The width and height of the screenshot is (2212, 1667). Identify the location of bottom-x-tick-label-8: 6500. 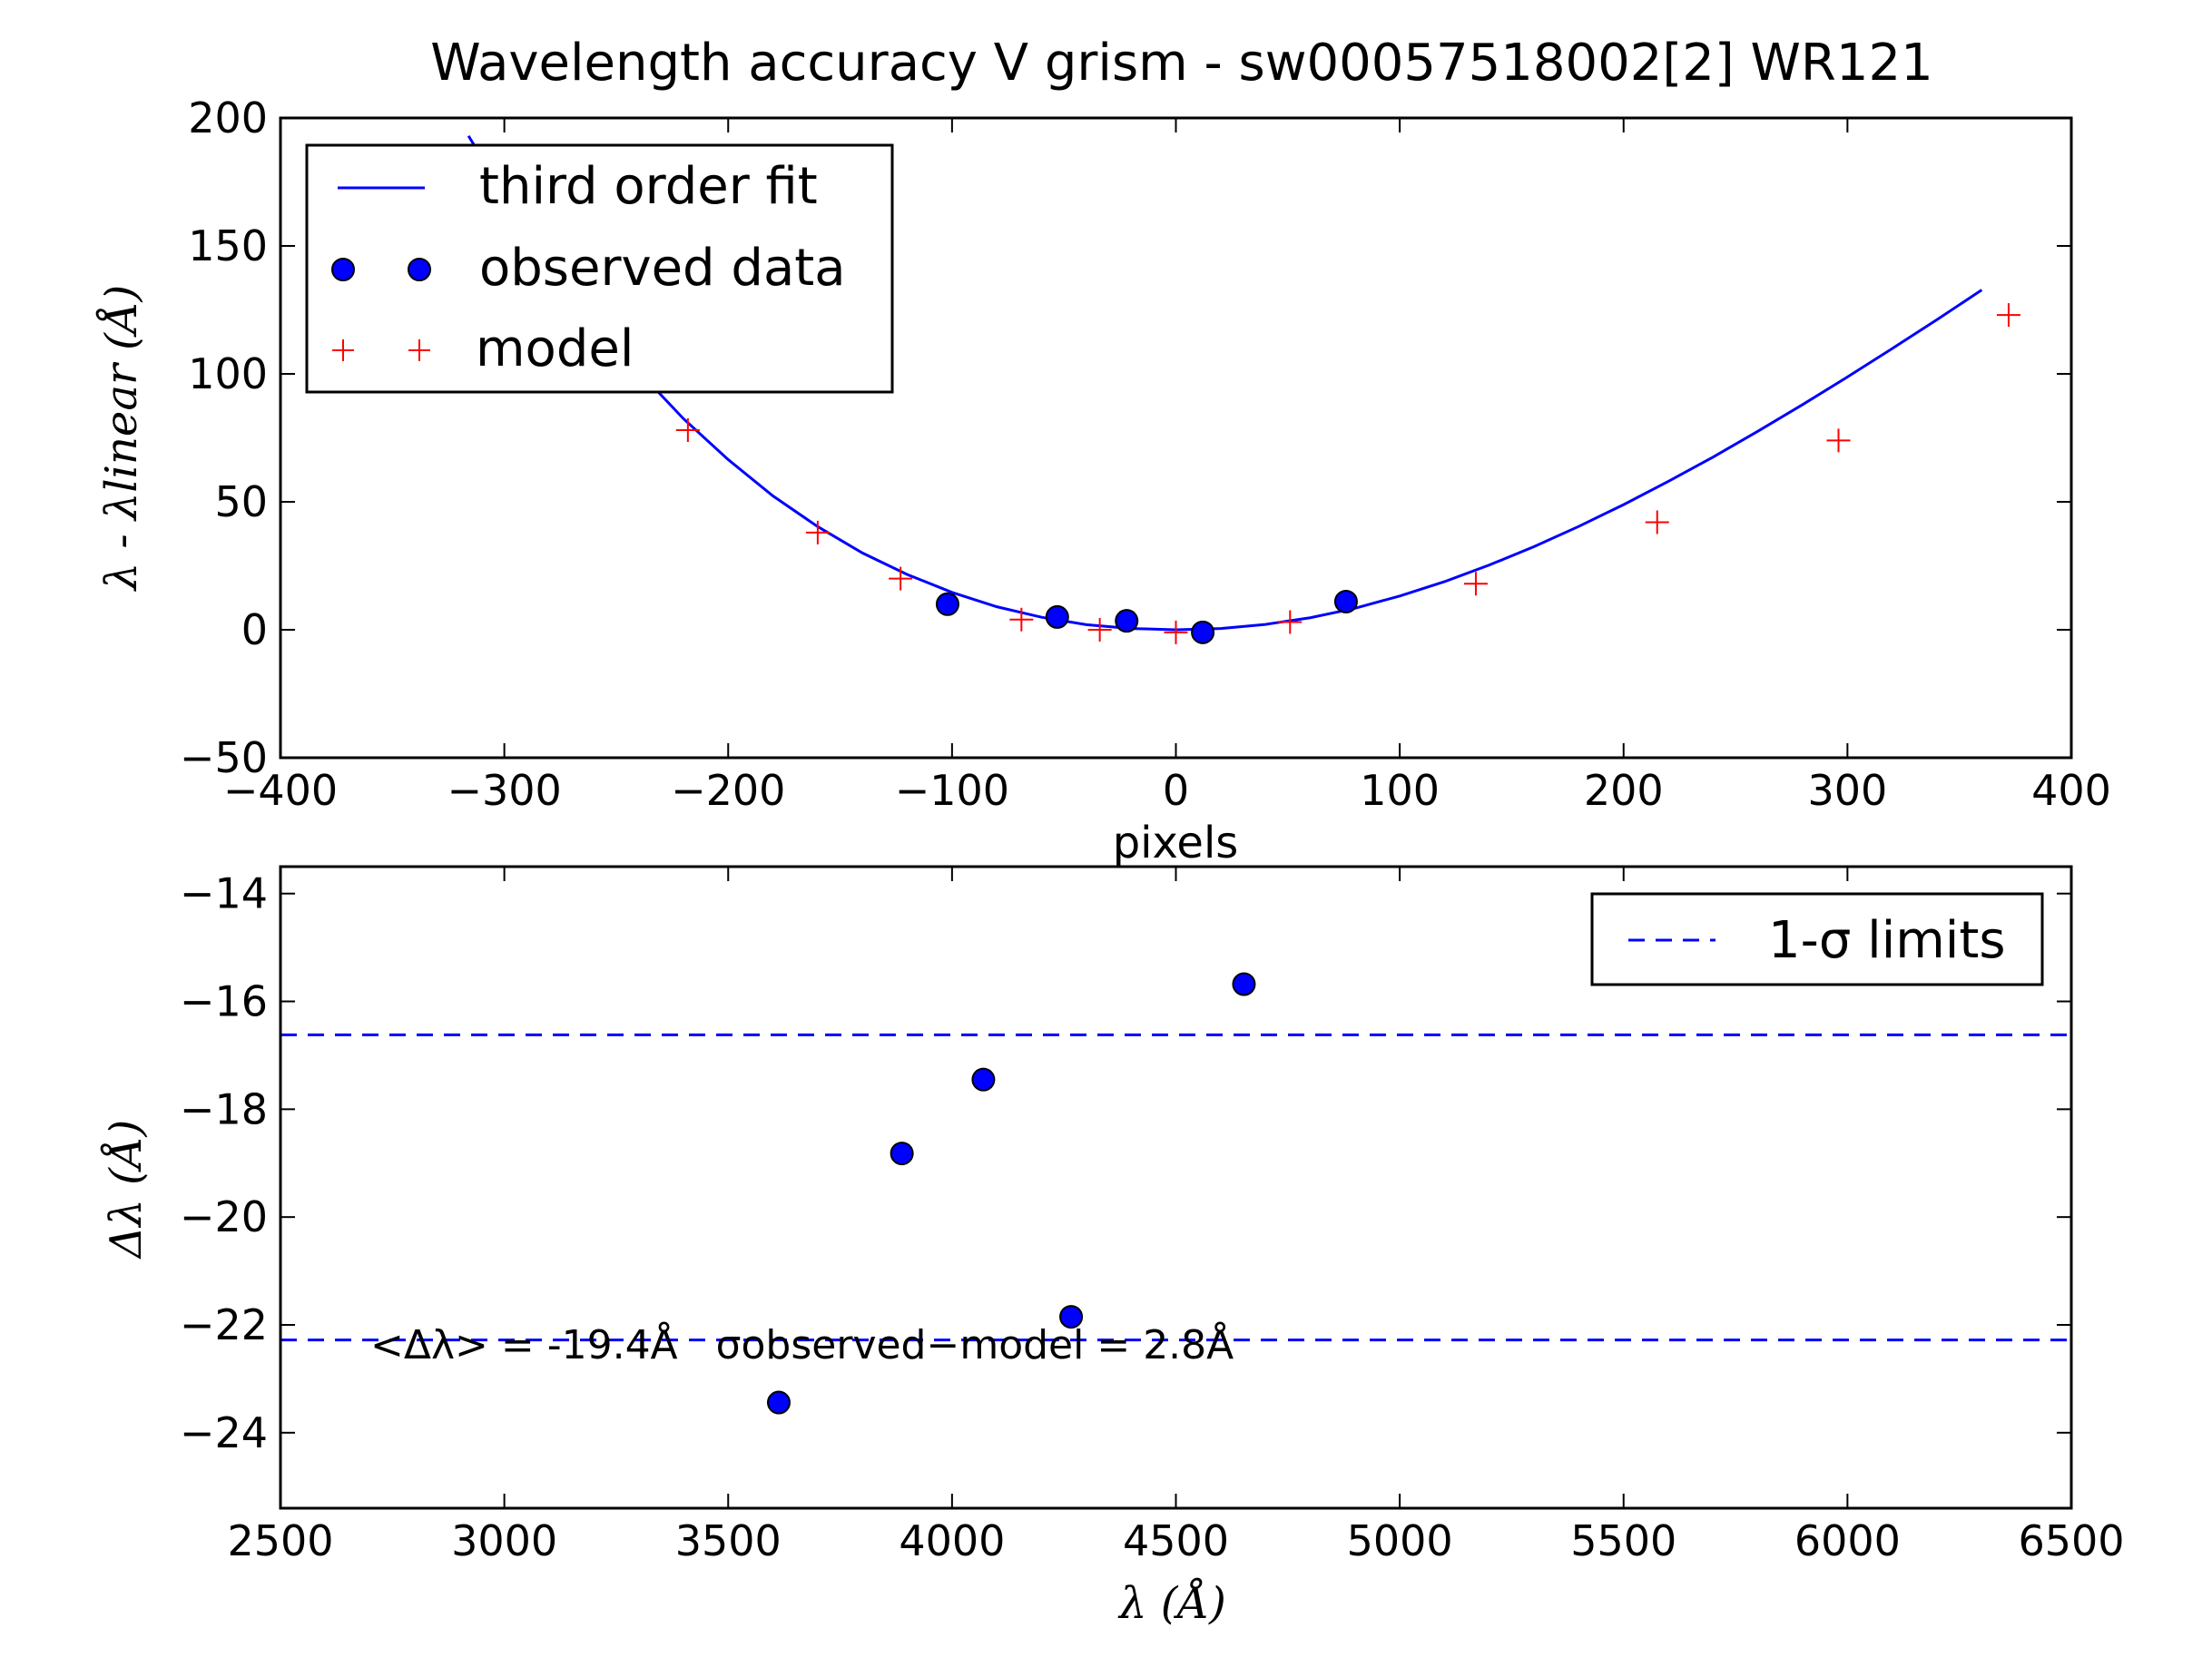
(2071, 1541).